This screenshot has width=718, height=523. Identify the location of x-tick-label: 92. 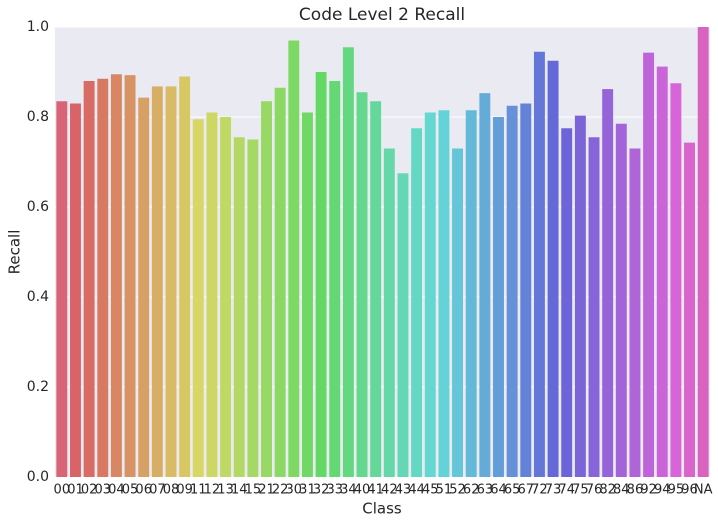
(648, 490).